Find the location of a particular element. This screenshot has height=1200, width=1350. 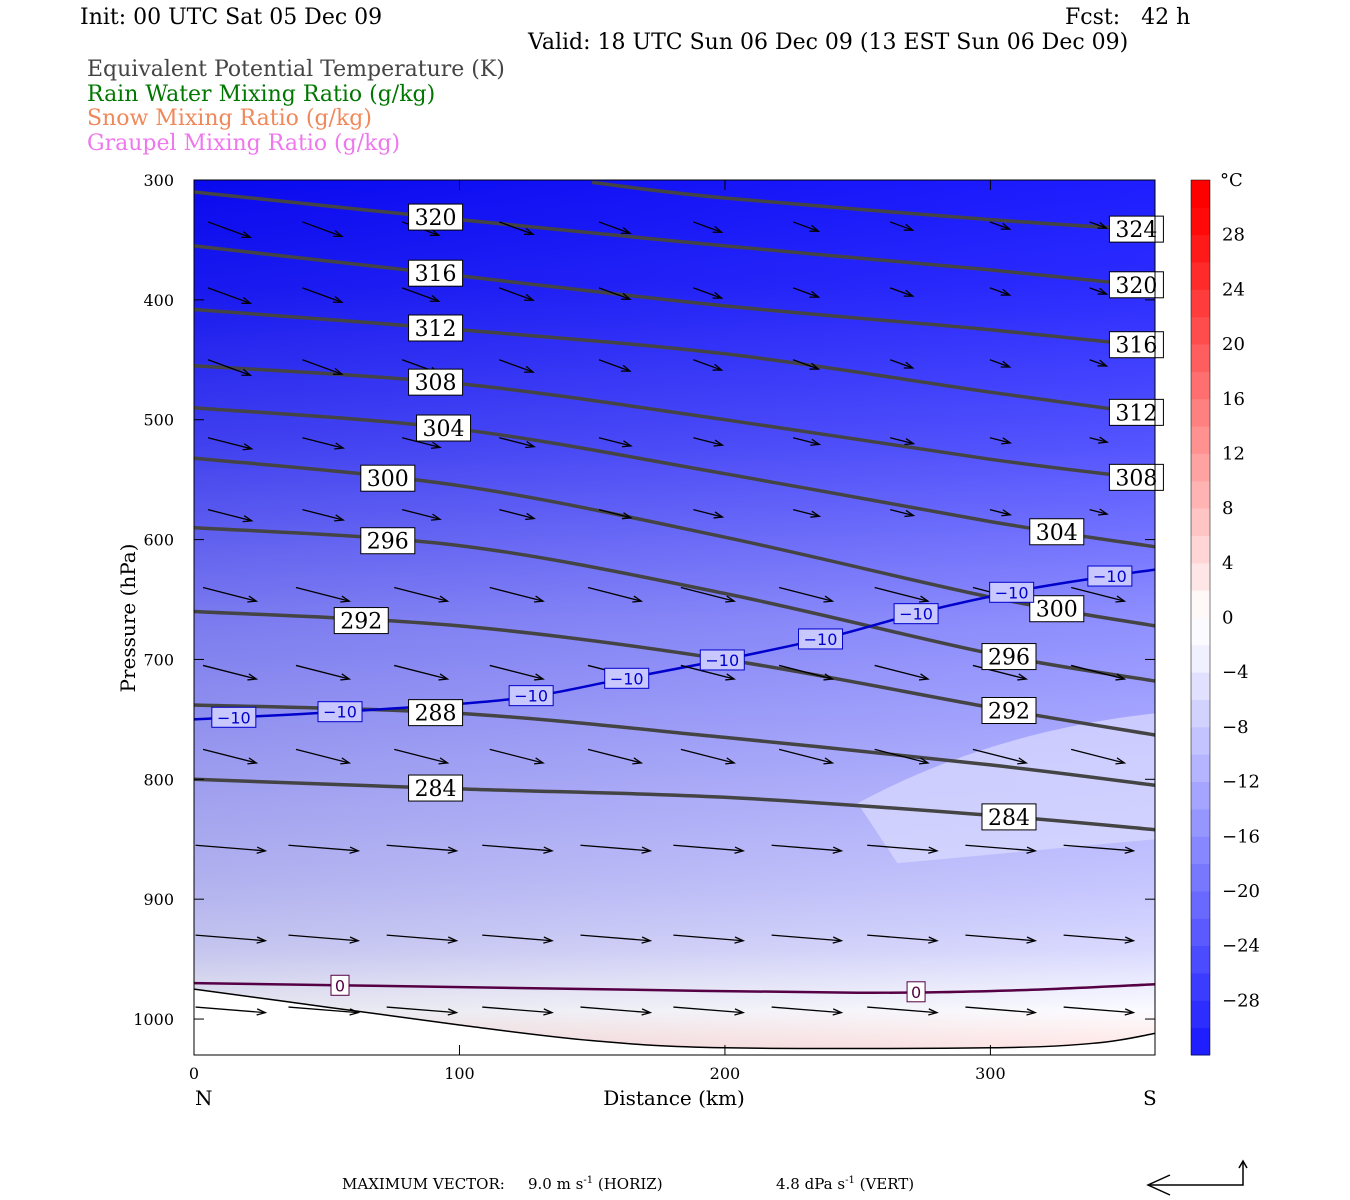

theta-e-label-text: 324 is located at coordinates (1136, 230).